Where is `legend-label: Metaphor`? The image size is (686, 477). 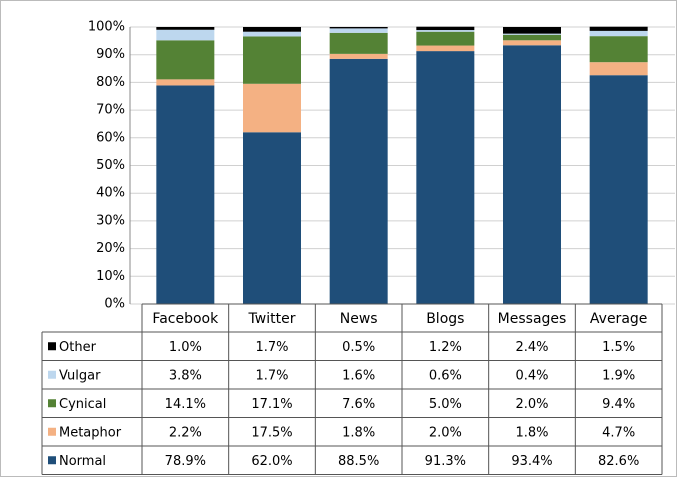
legend-label: Metaphor is located at coordinates (90, 432).